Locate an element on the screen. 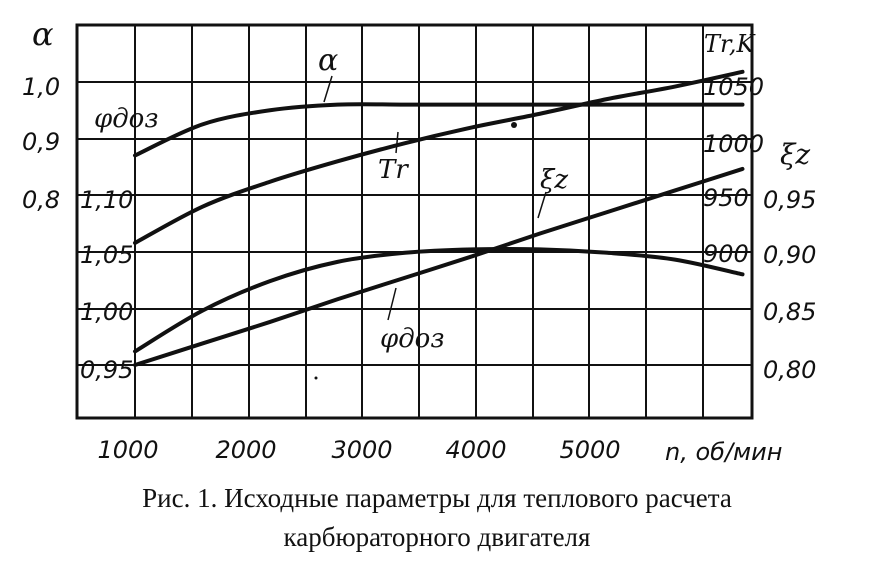 The height and width of the screenshot is (572, 874). alpha-tick-label: 0,8 is located at coordinates (41, 200).